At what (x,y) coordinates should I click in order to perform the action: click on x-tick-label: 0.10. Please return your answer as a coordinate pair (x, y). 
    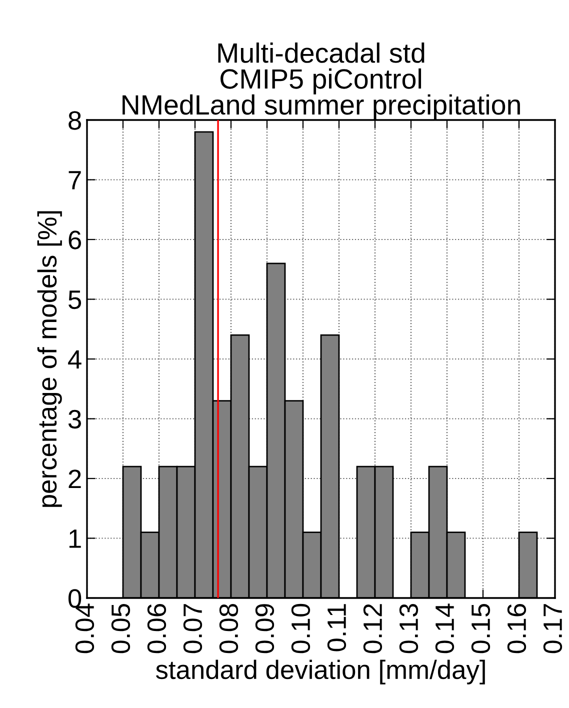
    Looking at the image, I should click on (300, 629).